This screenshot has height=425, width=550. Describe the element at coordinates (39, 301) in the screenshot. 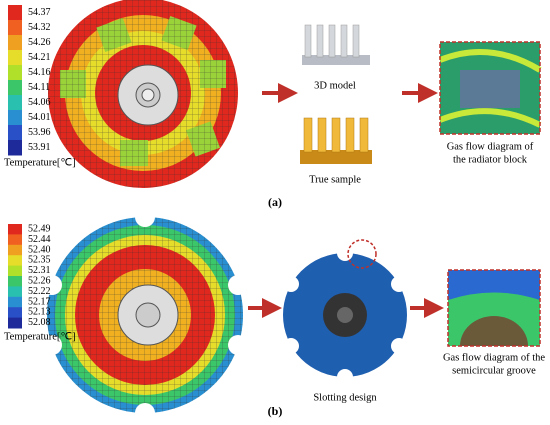

I see `legend-tick: 52.17` at that location.